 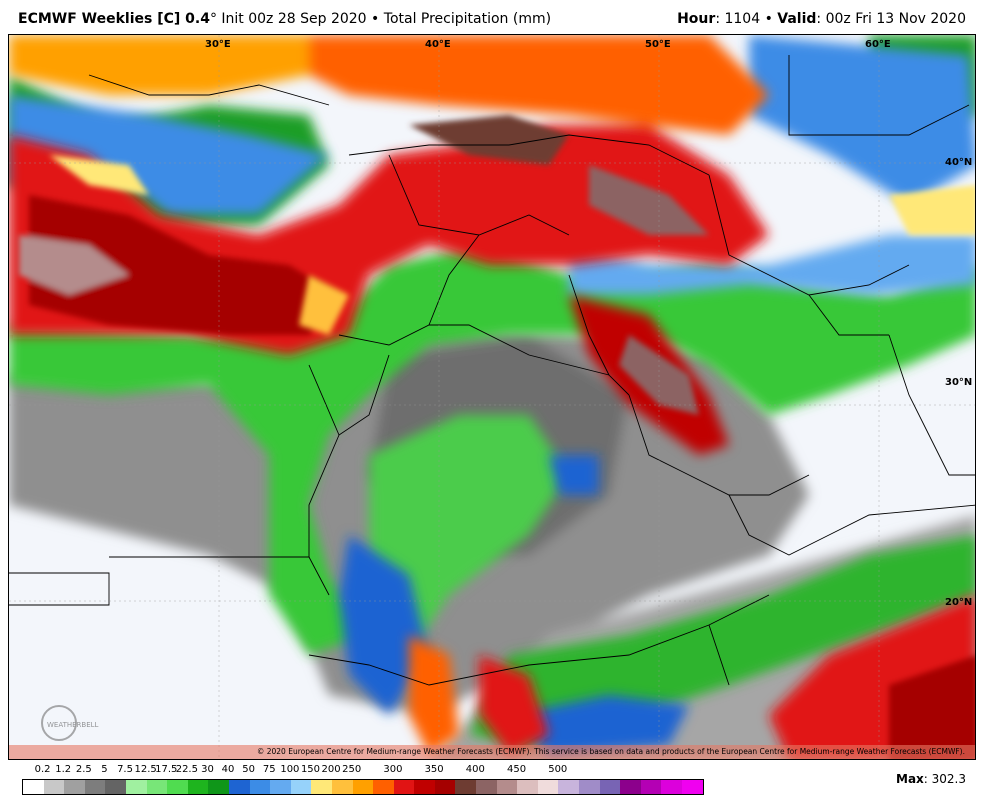 I want to click on colorbar-label: 200, so click(x=331, y=769).